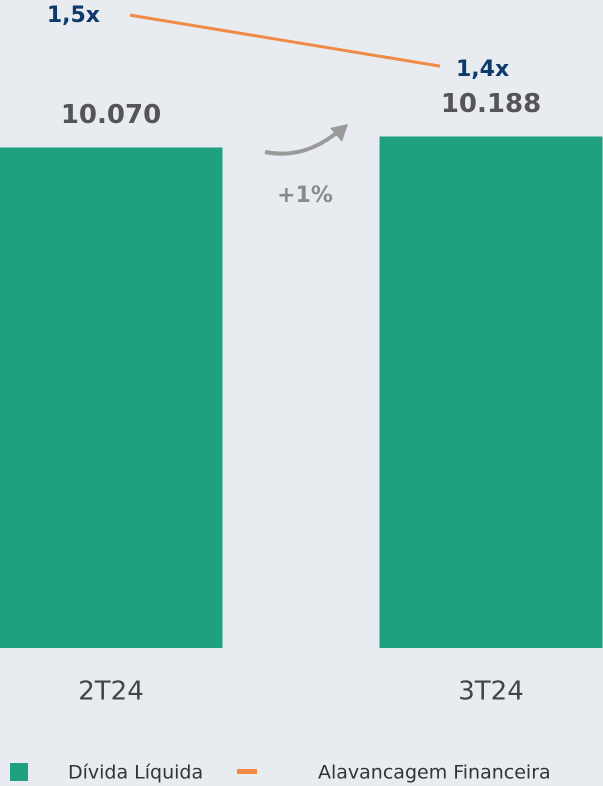 Image resolution: width=603 pixels, height=786 pixels. I want to click on legend-label: Dívida Líquida, so click(135, 773).